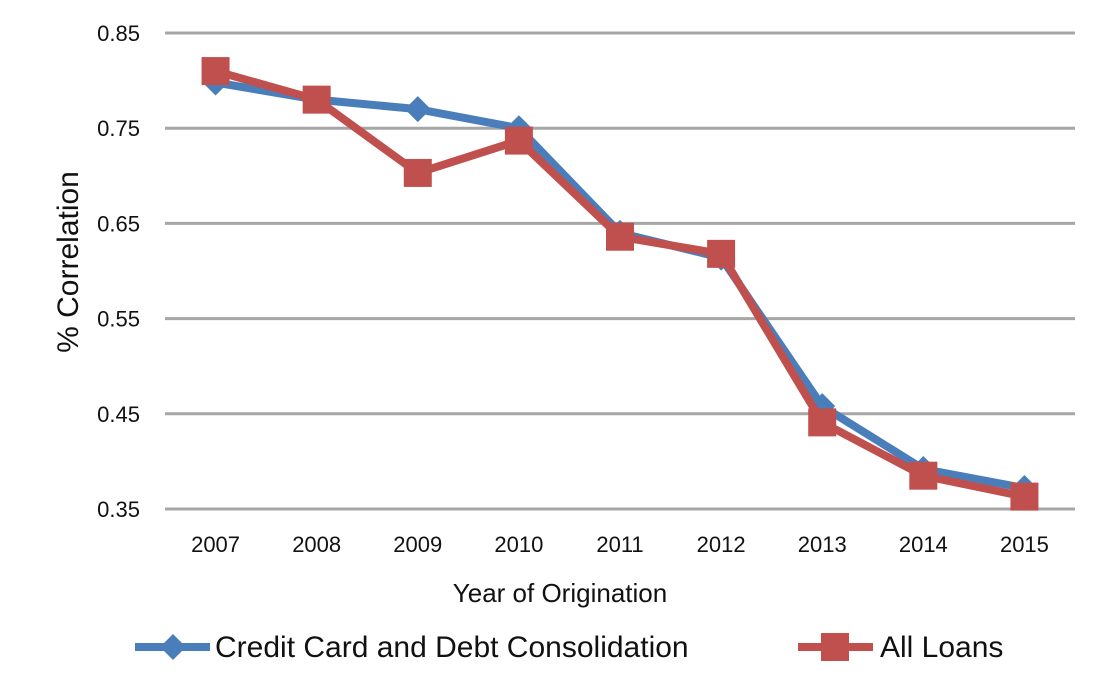 Image resolution: width=1110 pixels, height=686 pixels. What do you see at coordinates (215, 544) in the screenshot?
I see `x-tick-label-0: 2007` at bounding box center [215, 544].